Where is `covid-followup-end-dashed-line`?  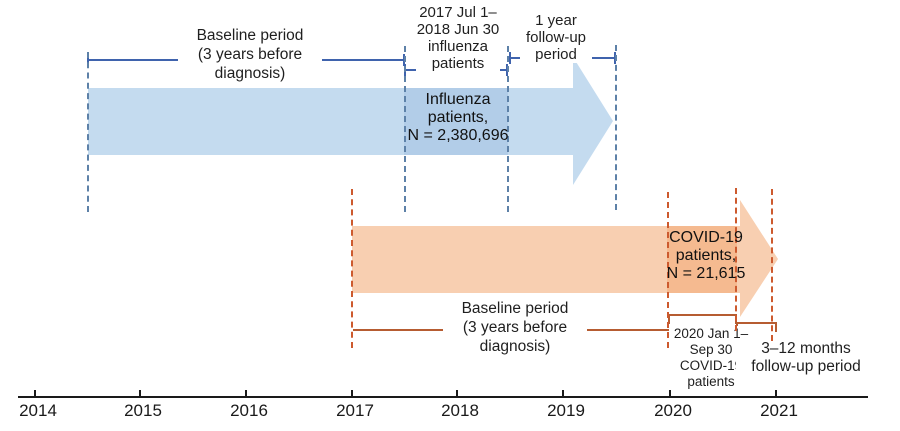
covid-followup-end-dashed-line is located at coordinates (772, 265).